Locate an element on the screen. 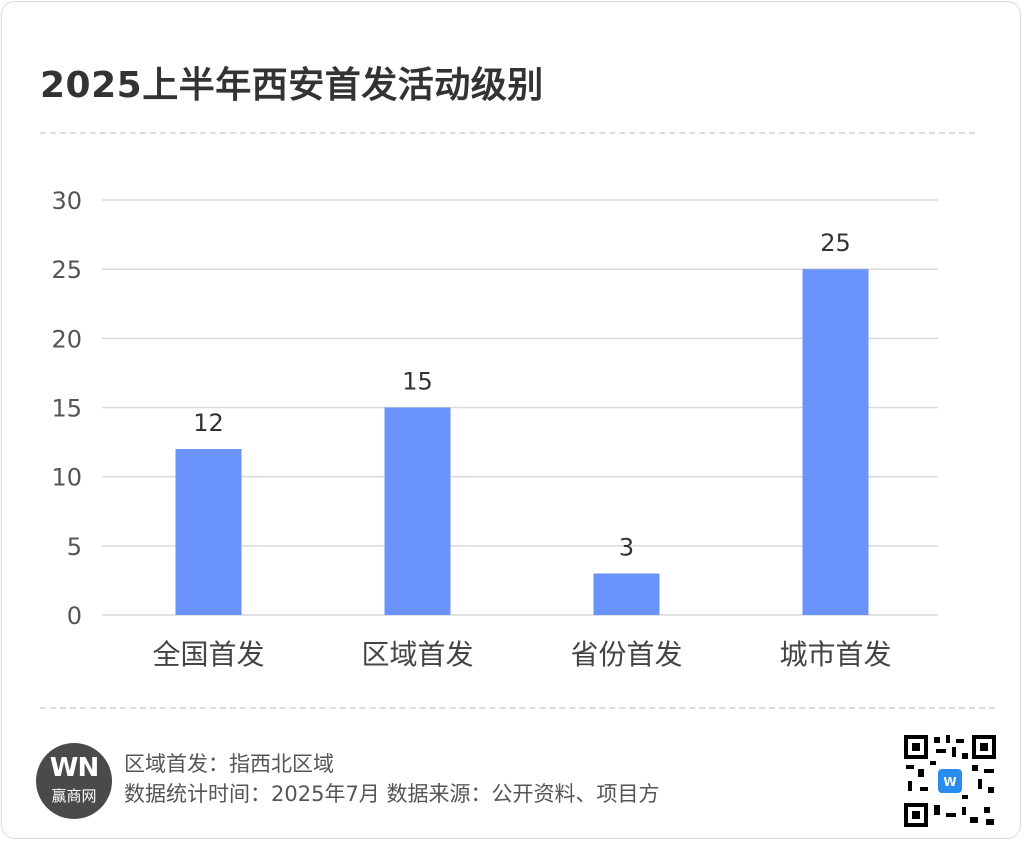  x-tick-label: 城市首发 is located at coordinates (835, 654).